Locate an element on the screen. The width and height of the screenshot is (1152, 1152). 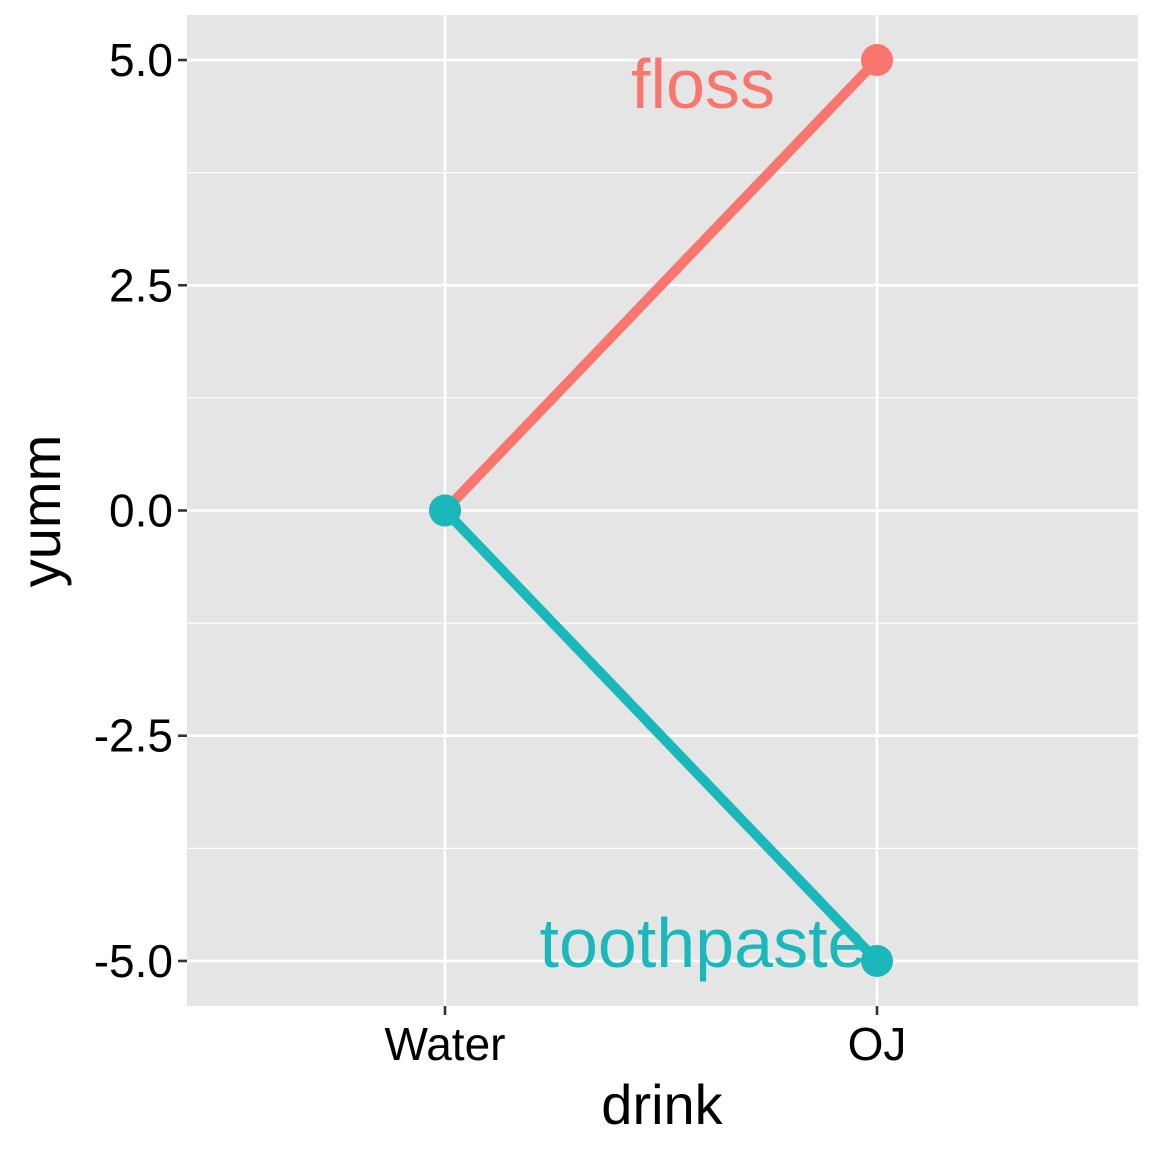
y-tick-label: 5.0 is located at coordinates (141, 60).